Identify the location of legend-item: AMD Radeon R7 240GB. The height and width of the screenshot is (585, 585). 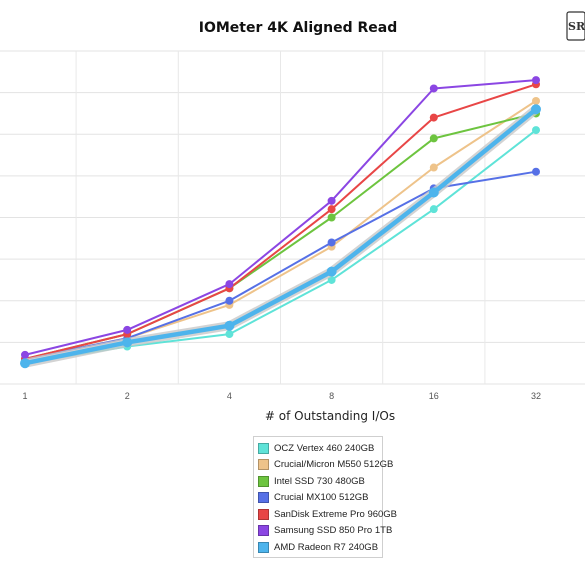
(318, 547).